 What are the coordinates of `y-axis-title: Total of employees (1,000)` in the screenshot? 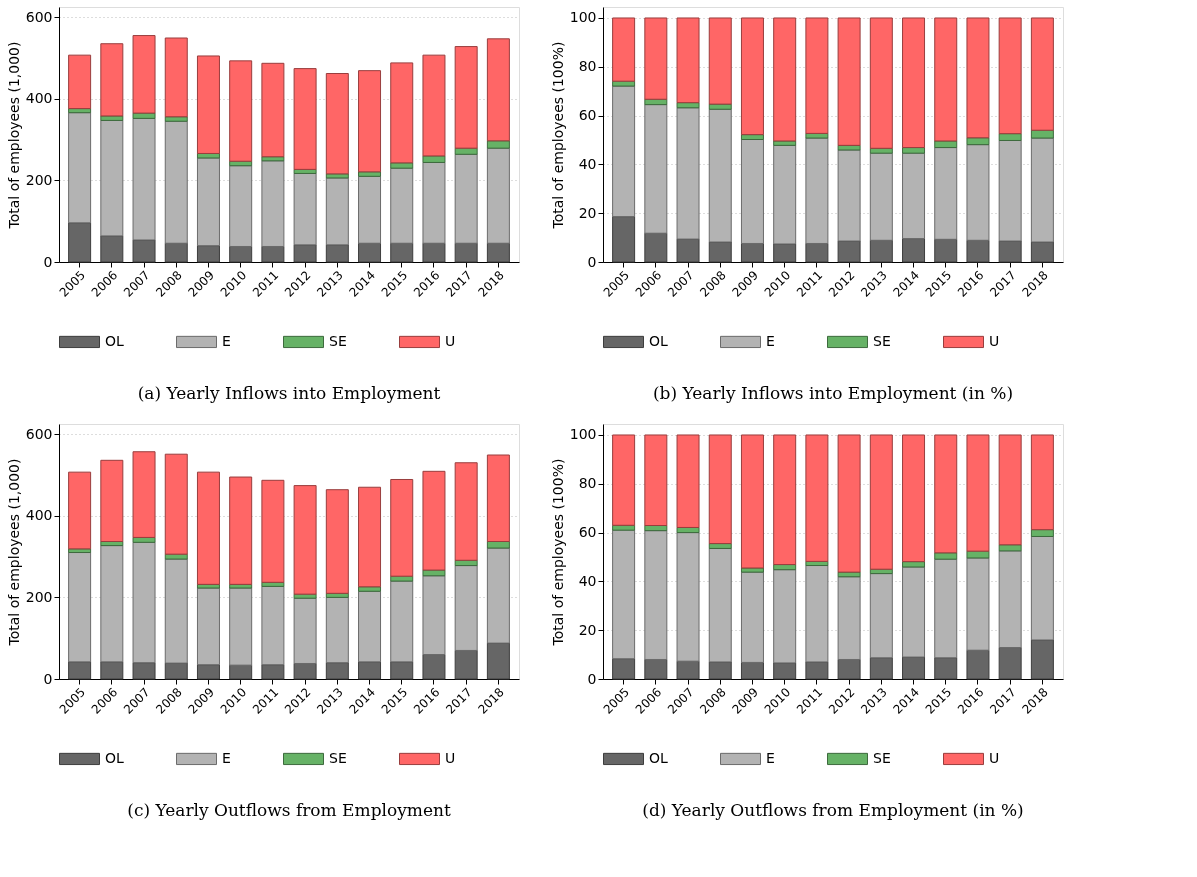 It's located at (13, 135).